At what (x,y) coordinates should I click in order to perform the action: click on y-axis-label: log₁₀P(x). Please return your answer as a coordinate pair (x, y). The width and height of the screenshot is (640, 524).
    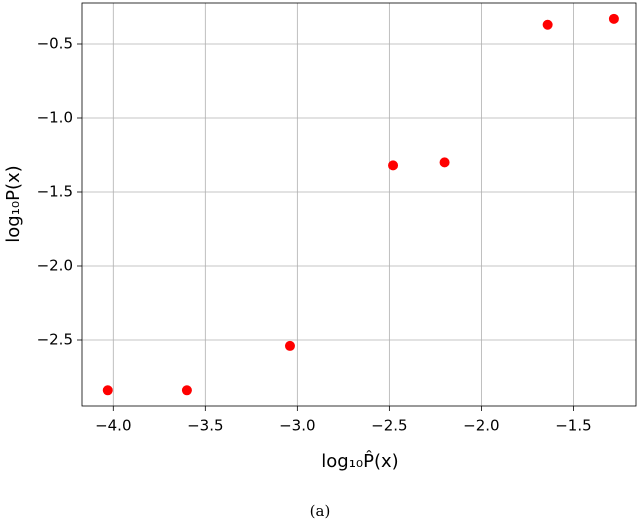
    Looking at the image, I should click on (13, 203).